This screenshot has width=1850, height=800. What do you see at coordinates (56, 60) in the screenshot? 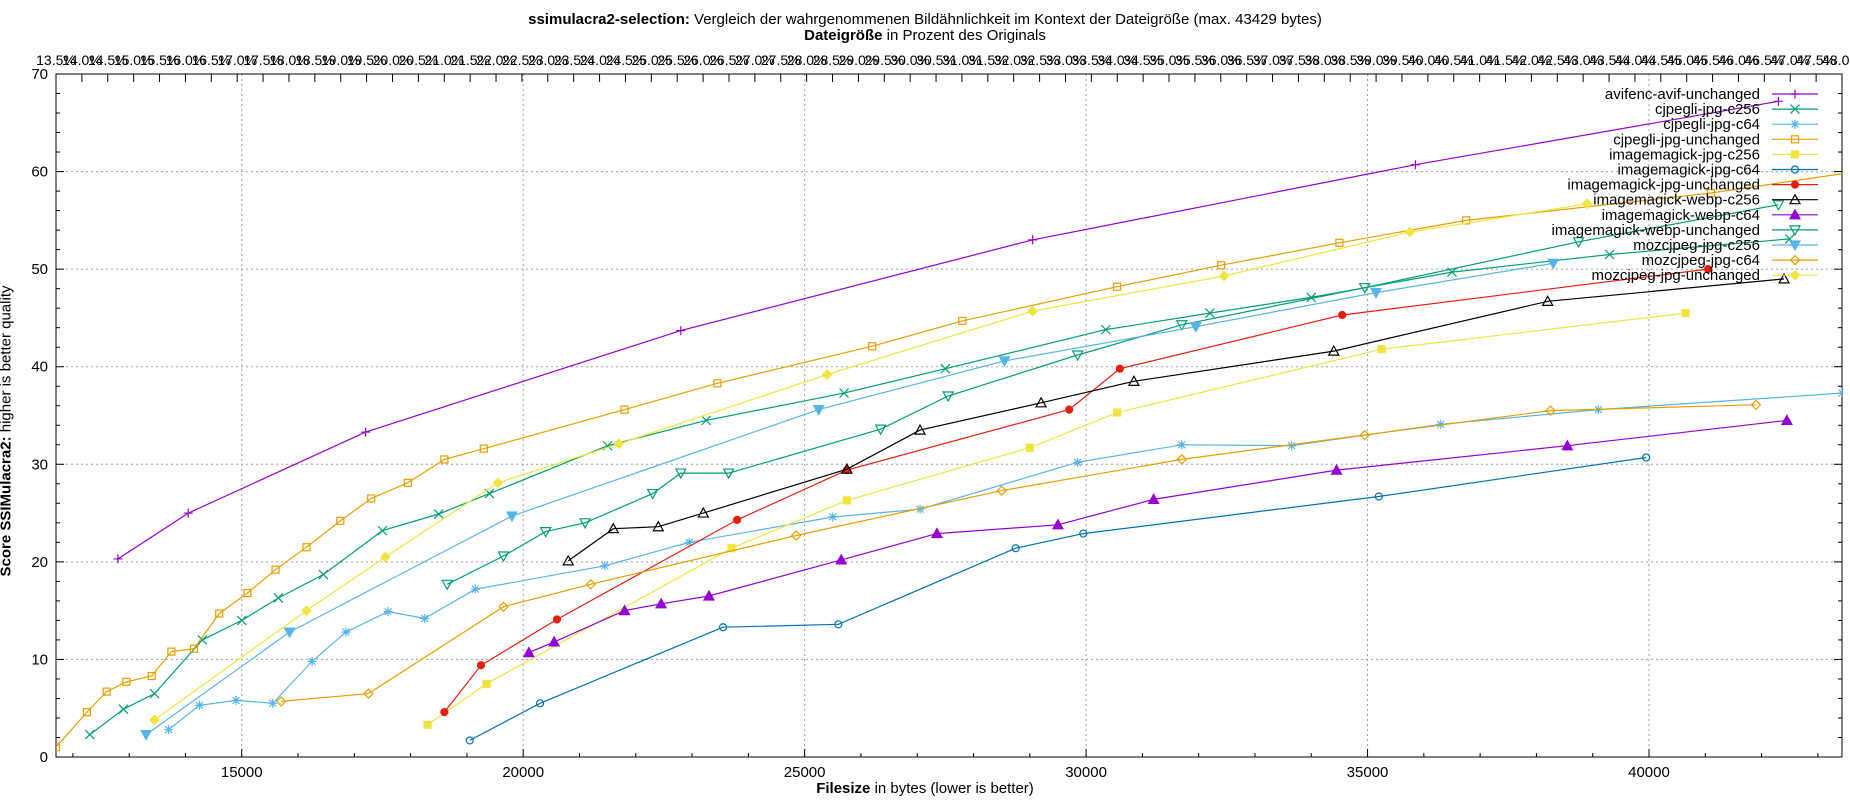
I see `top-tick-label: 13.5%` at bounding box center [56, 60].